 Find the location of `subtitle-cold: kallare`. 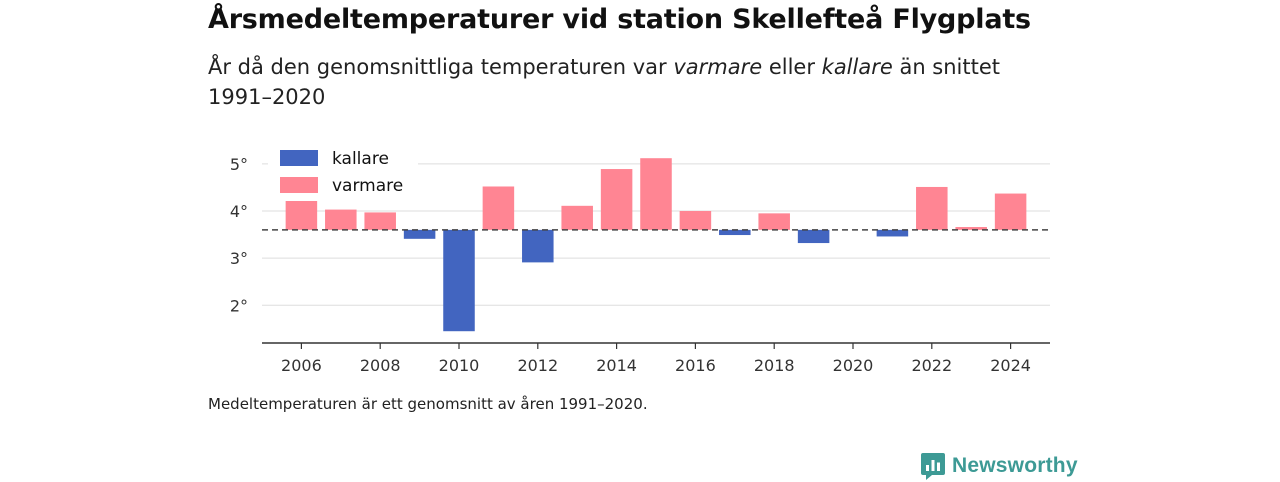

subtitle-cold: kallare is located at coordinates (857, 67).